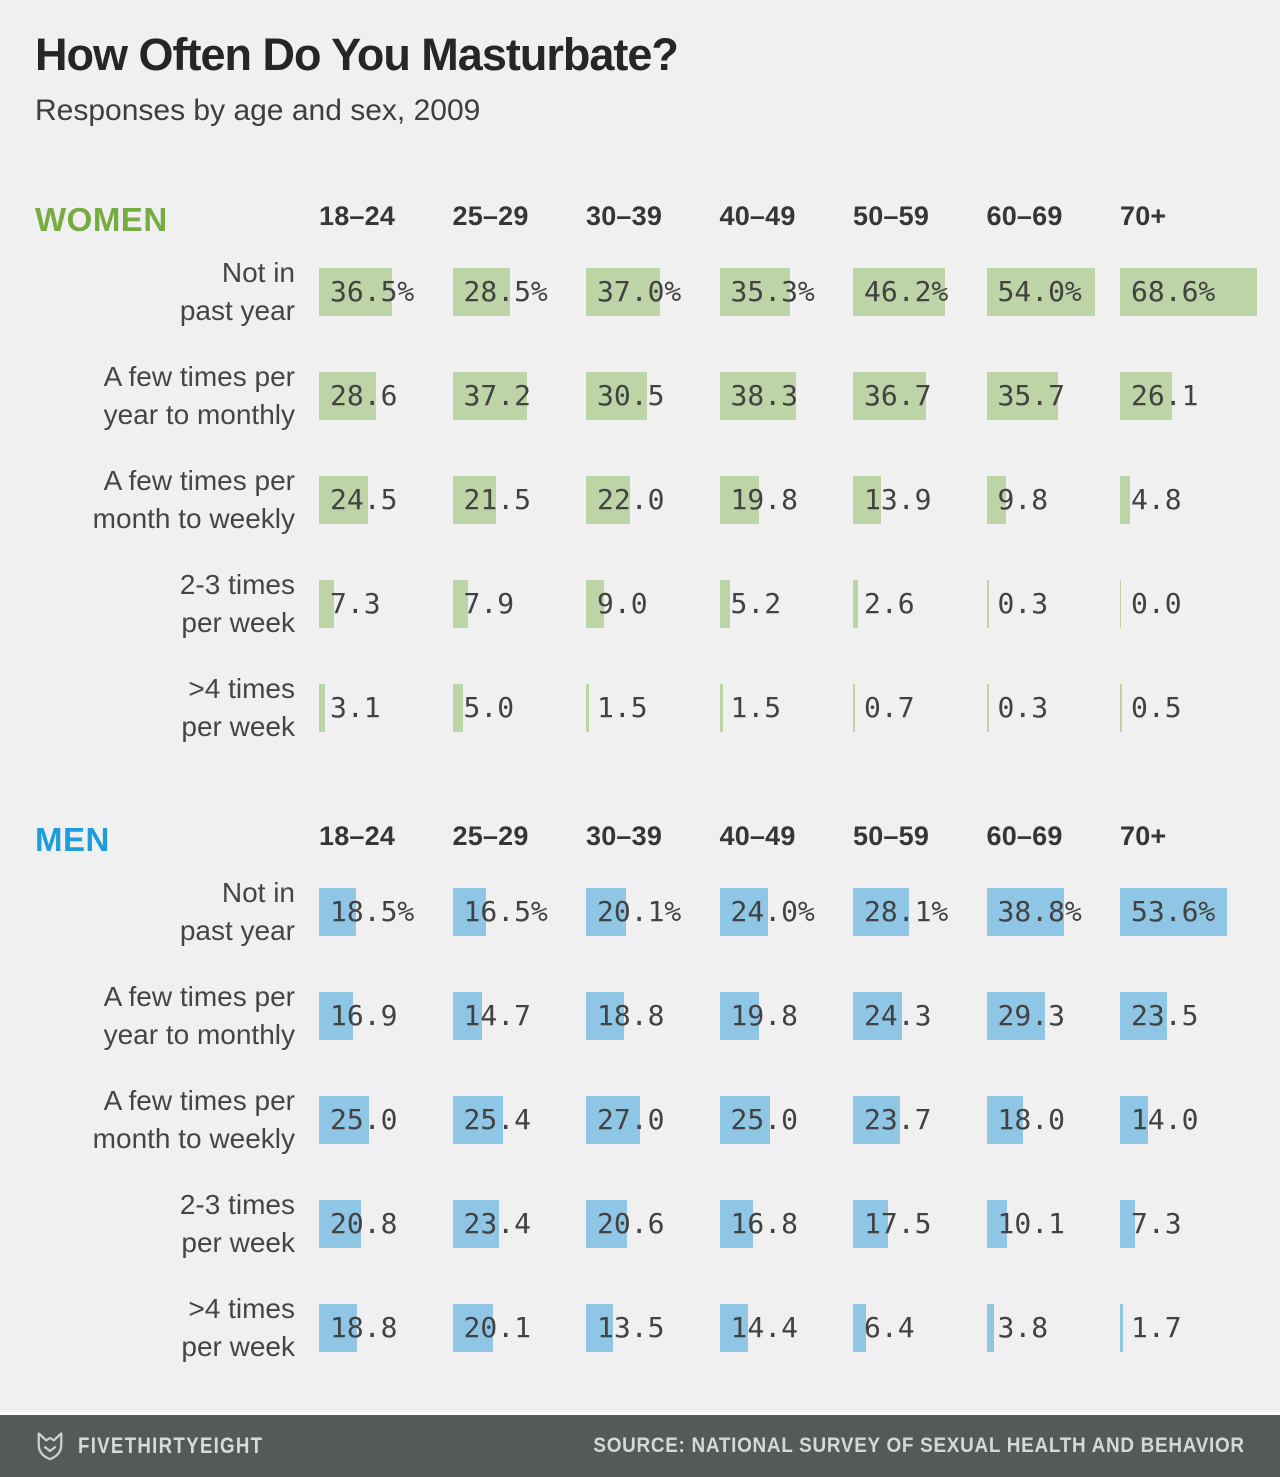  What do you see at coordinates (258, 111) in the screenshot?
I see `chart-subtitle: Responses by age and sex, 2009` at bounding box center [258, 111].